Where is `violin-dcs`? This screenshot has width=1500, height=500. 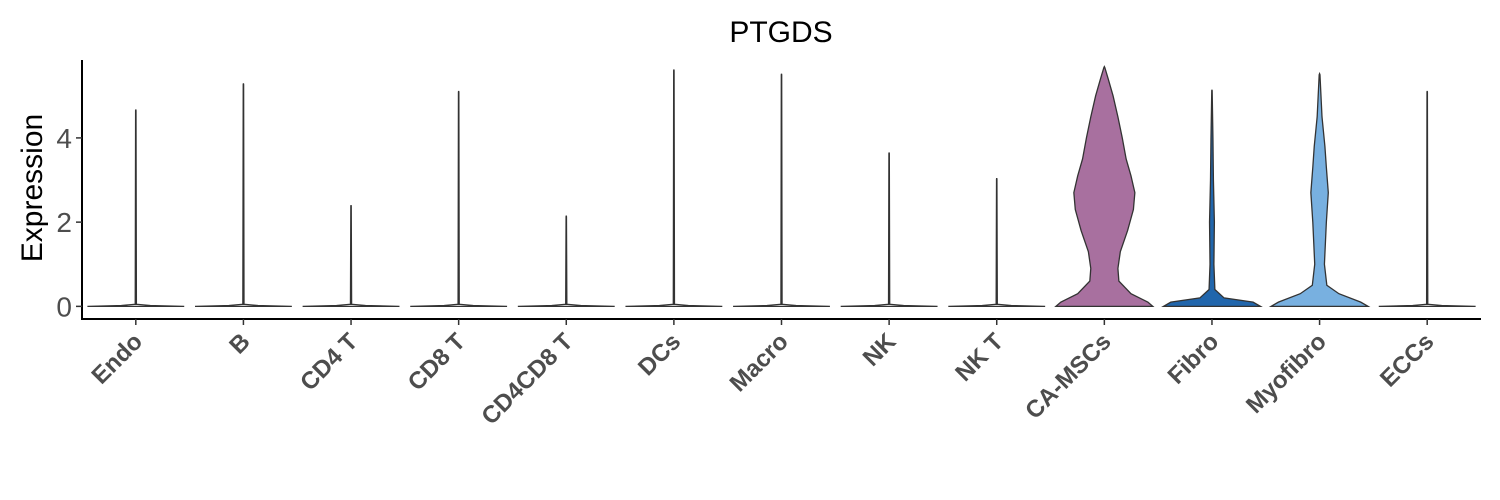
violin-dcs is located at coordinates (674, 188).